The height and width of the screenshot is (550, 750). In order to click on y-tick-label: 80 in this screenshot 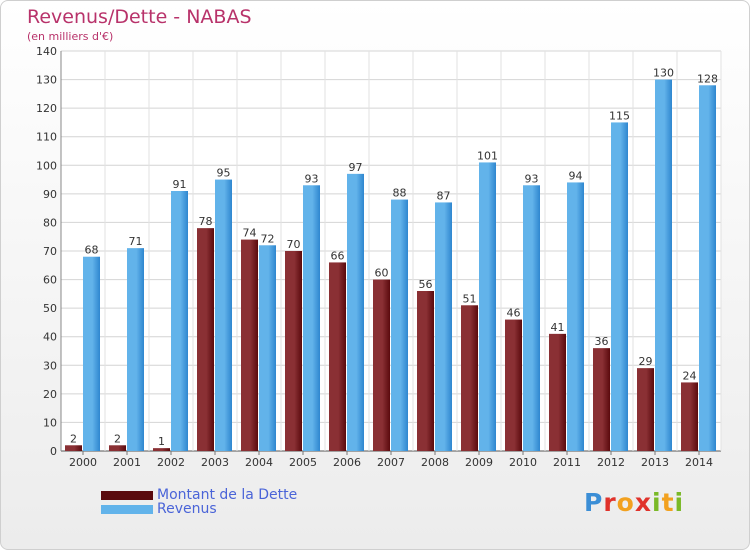, I will do `click(50, 222)`.